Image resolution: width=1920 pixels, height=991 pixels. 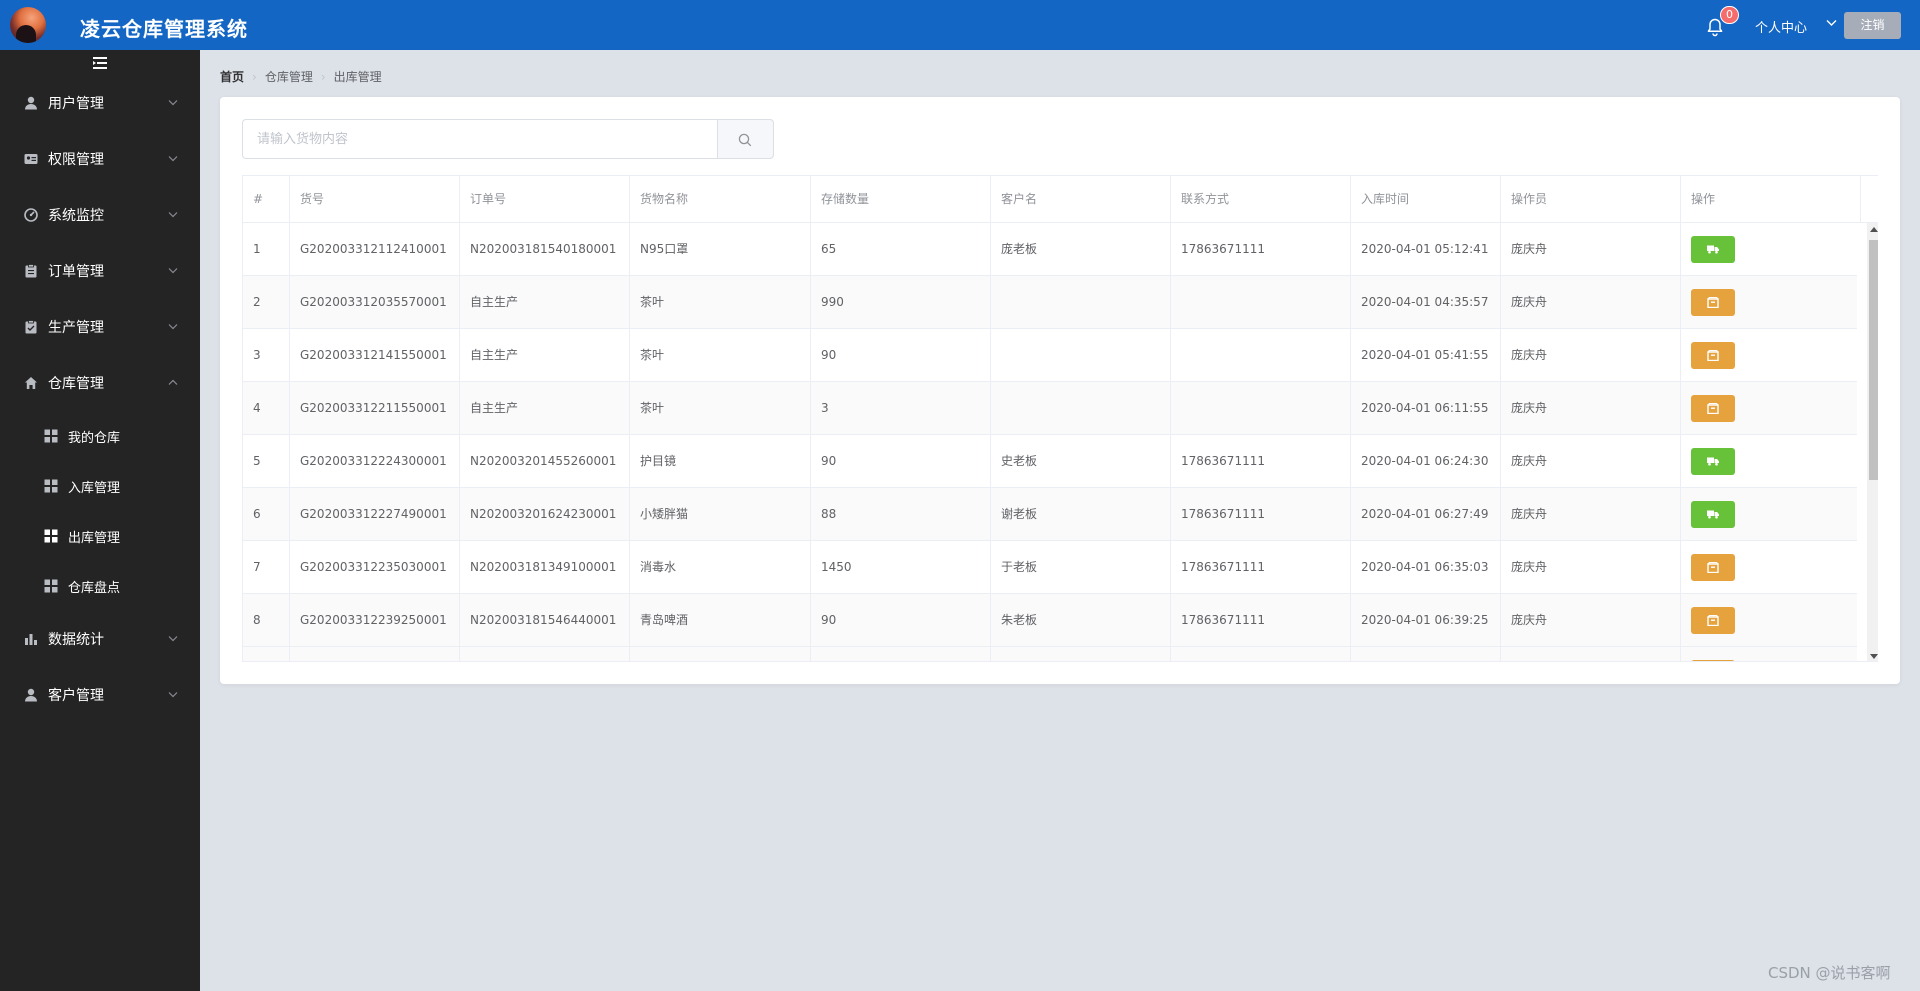 I want to click on cell-quantity: 3, so click(x=901, y=408).